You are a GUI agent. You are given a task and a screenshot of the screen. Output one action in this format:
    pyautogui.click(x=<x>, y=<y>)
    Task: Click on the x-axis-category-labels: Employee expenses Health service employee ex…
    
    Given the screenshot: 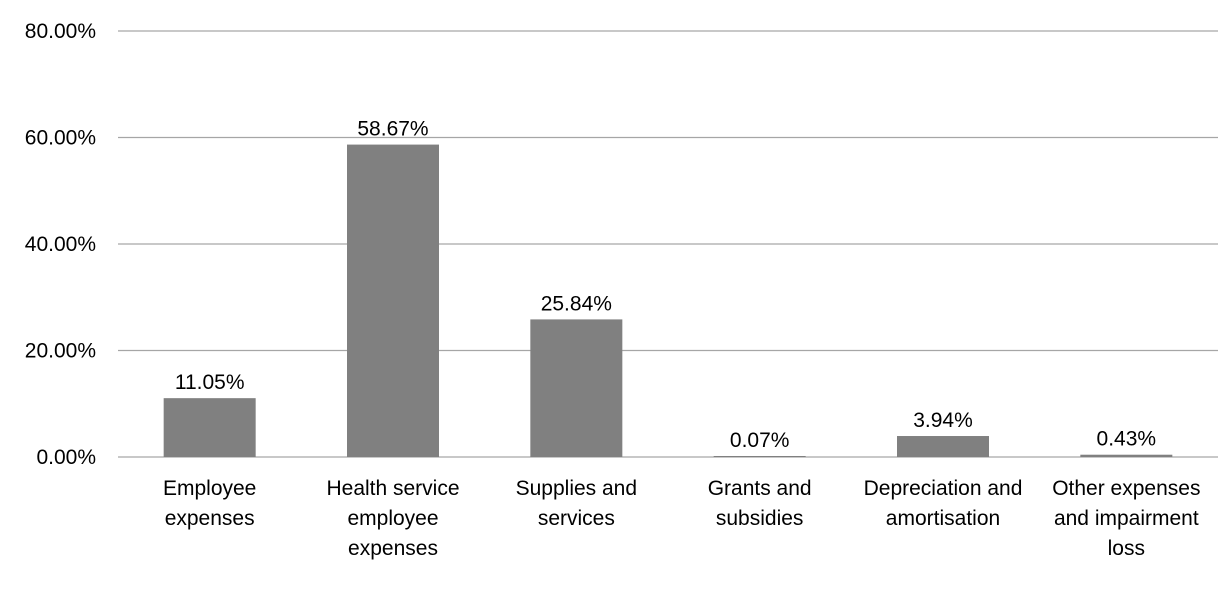 What is the action you would take?
    pyautogui.click(x=681, y=518)
    